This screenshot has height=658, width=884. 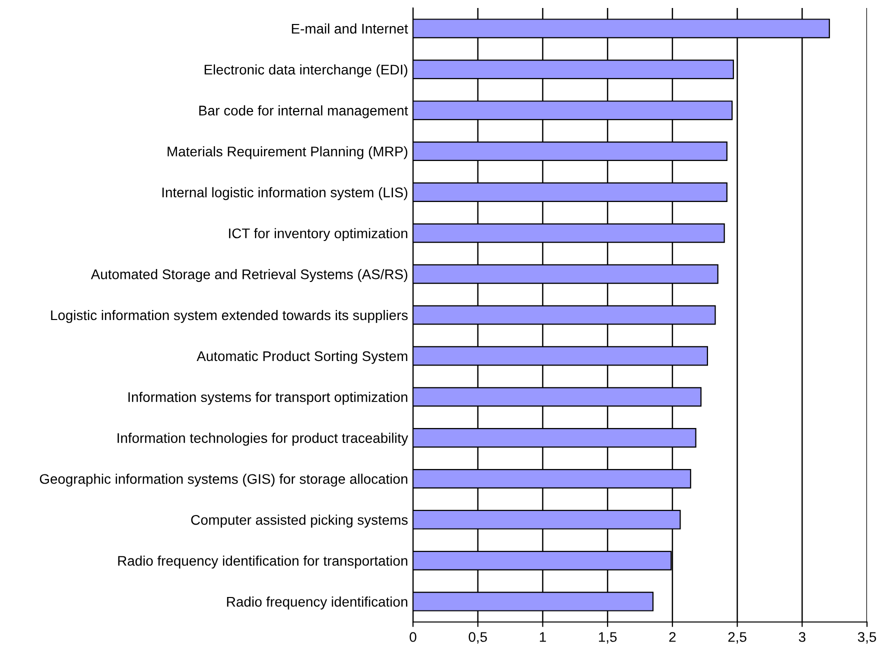 What do you see at coordinates (288, 153) in the screenshot?
I see `y-tick-label: Materials Requirement Planning (MRP)` at bounding box center [288, 153].